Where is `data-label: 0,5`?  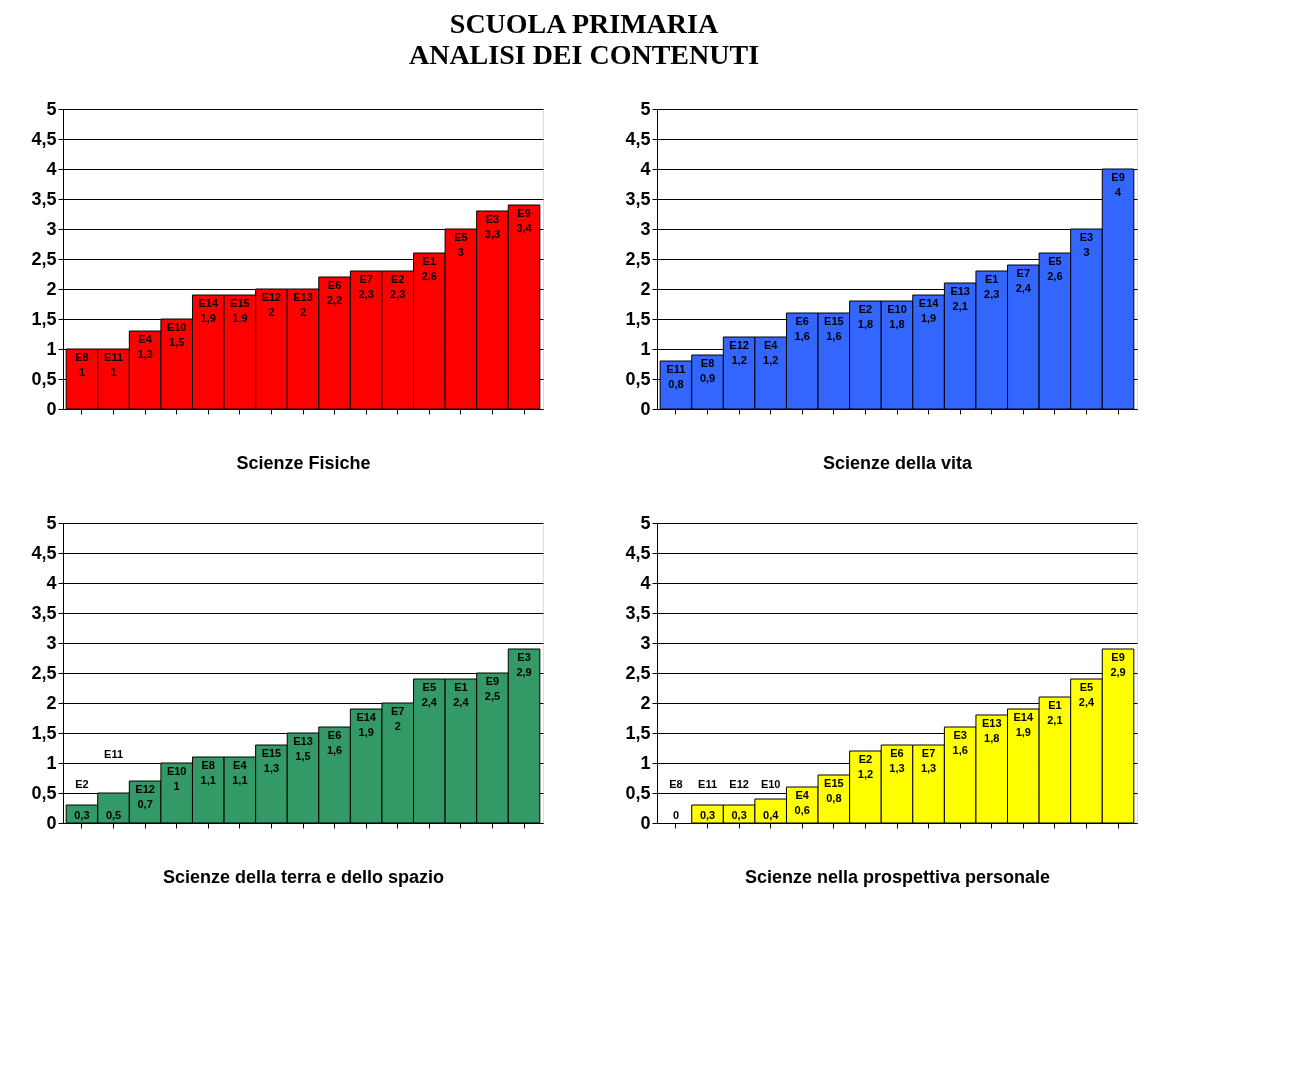 data-label: 0,5 is located at coordinates (113, 815).